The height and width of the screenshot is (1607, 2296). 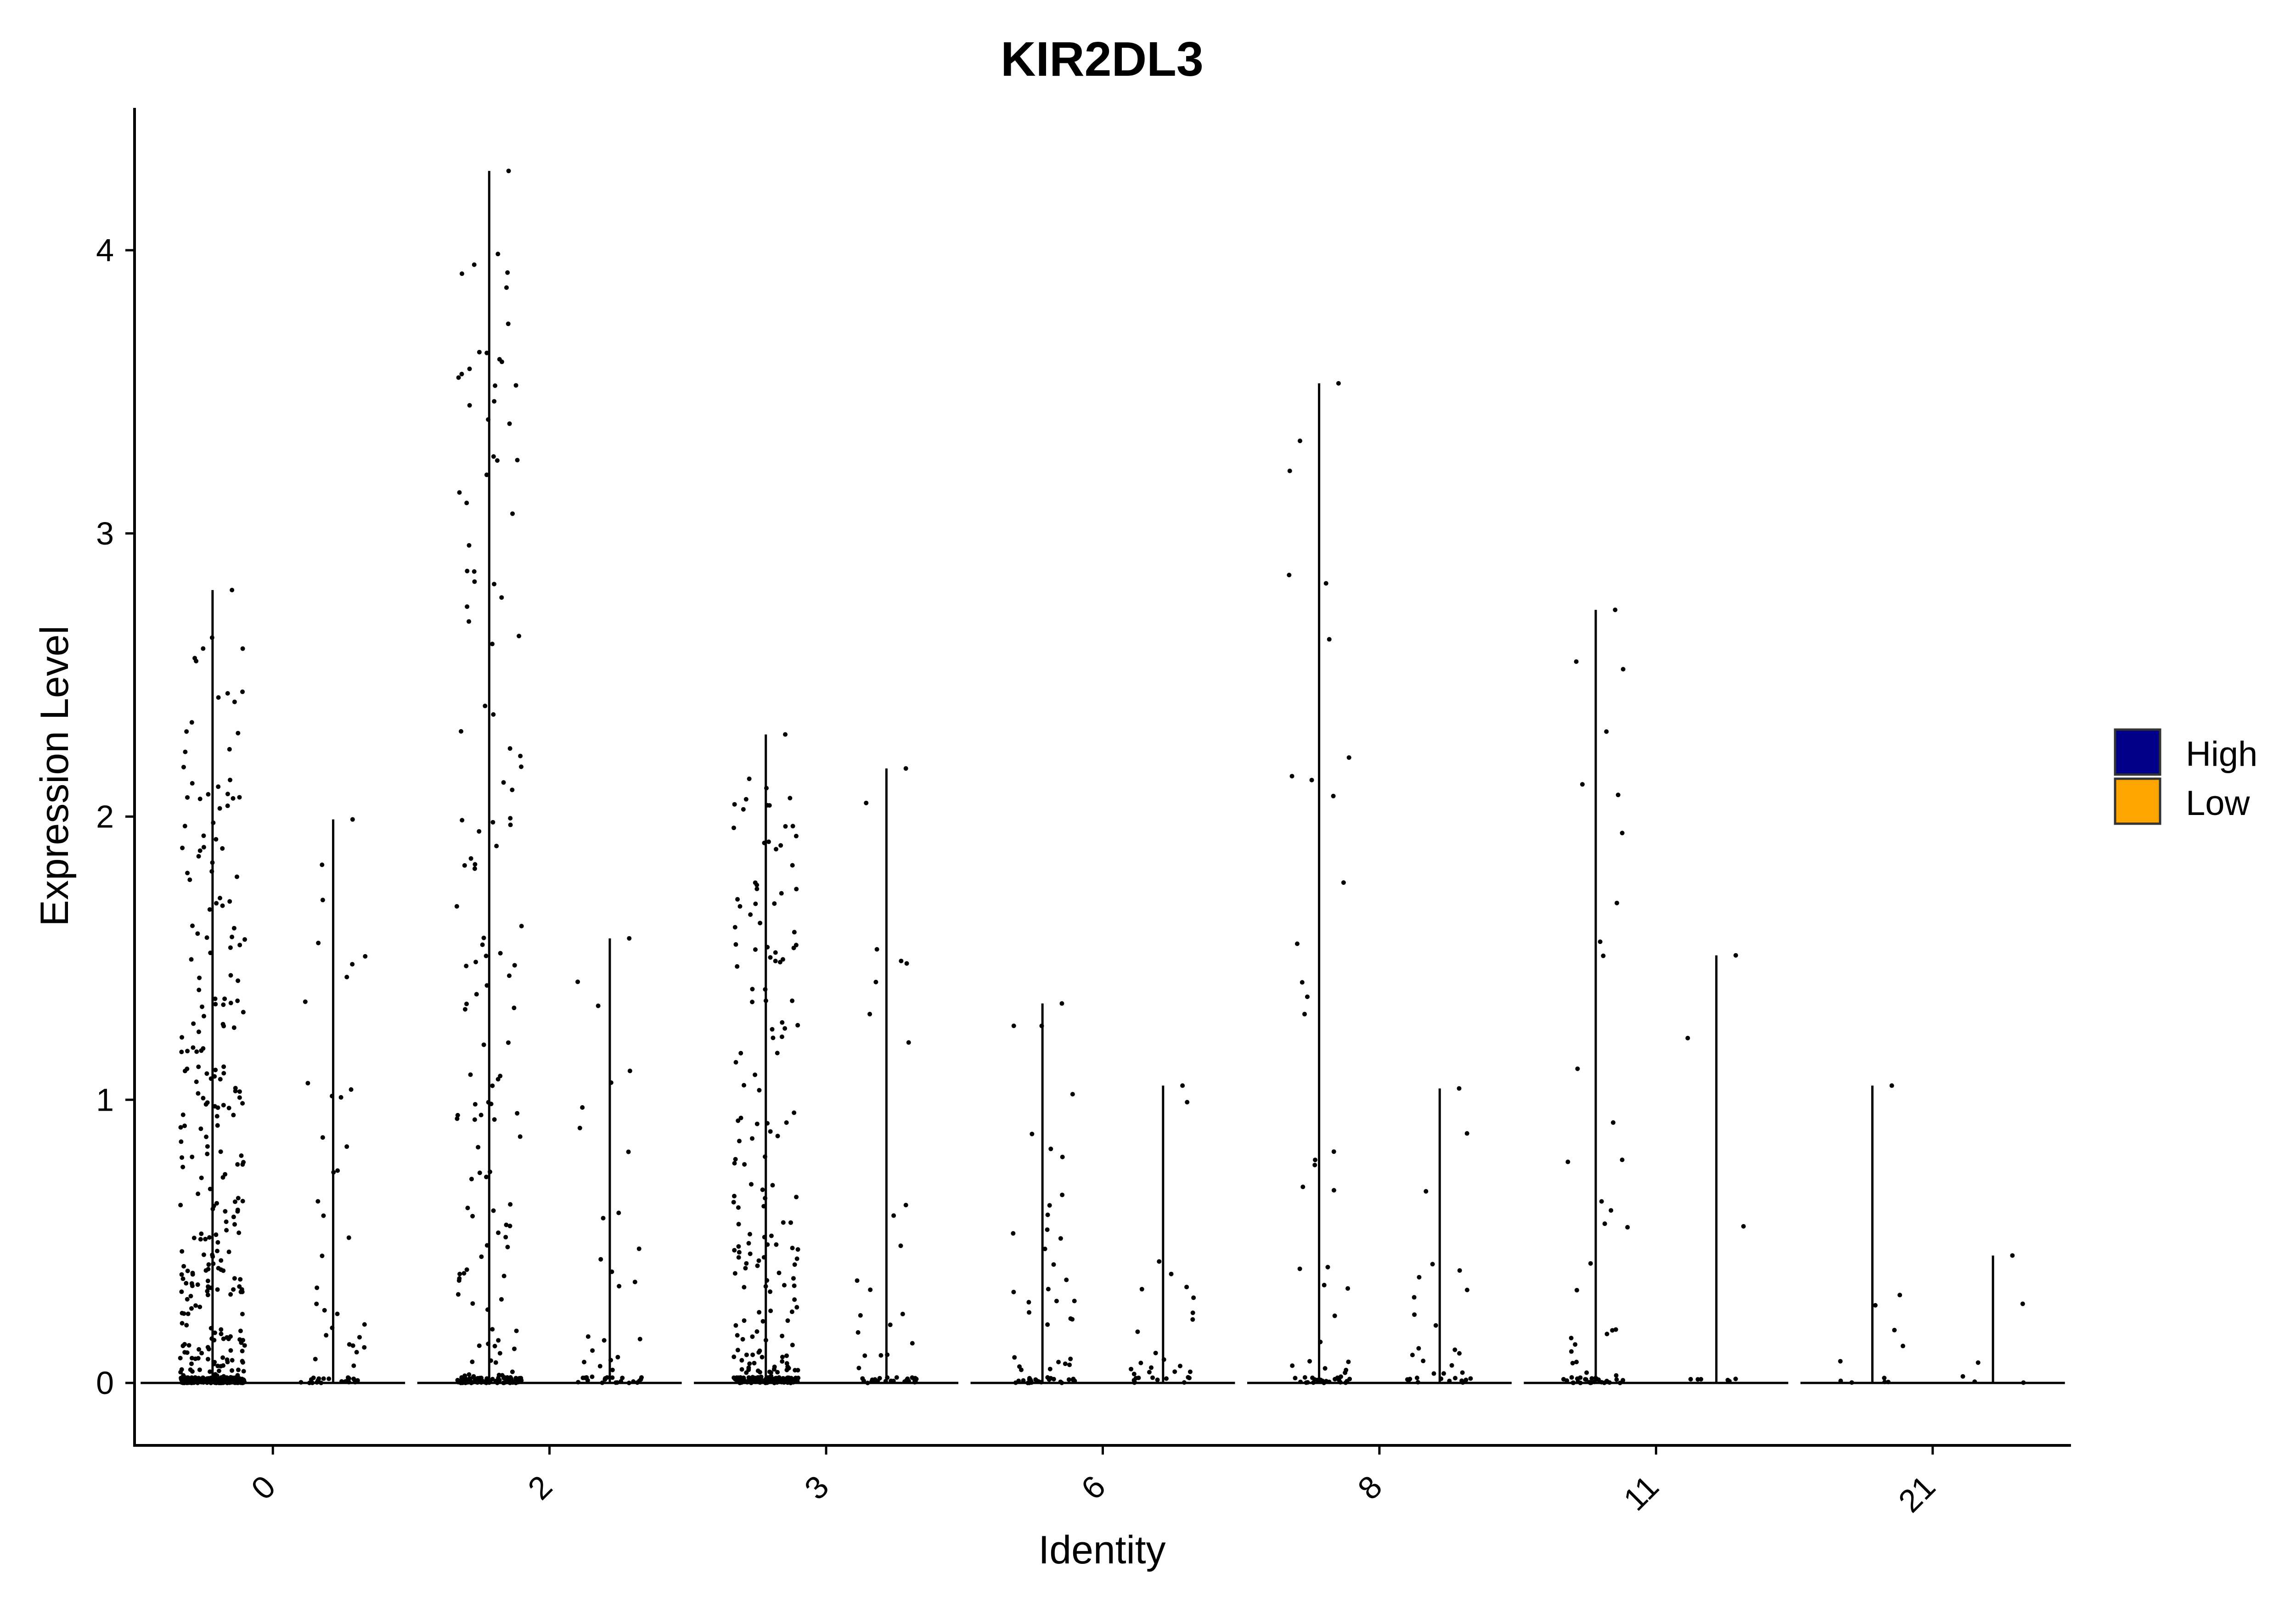 I want to click on legend-swatch-high, so click(x=2137, y=752).